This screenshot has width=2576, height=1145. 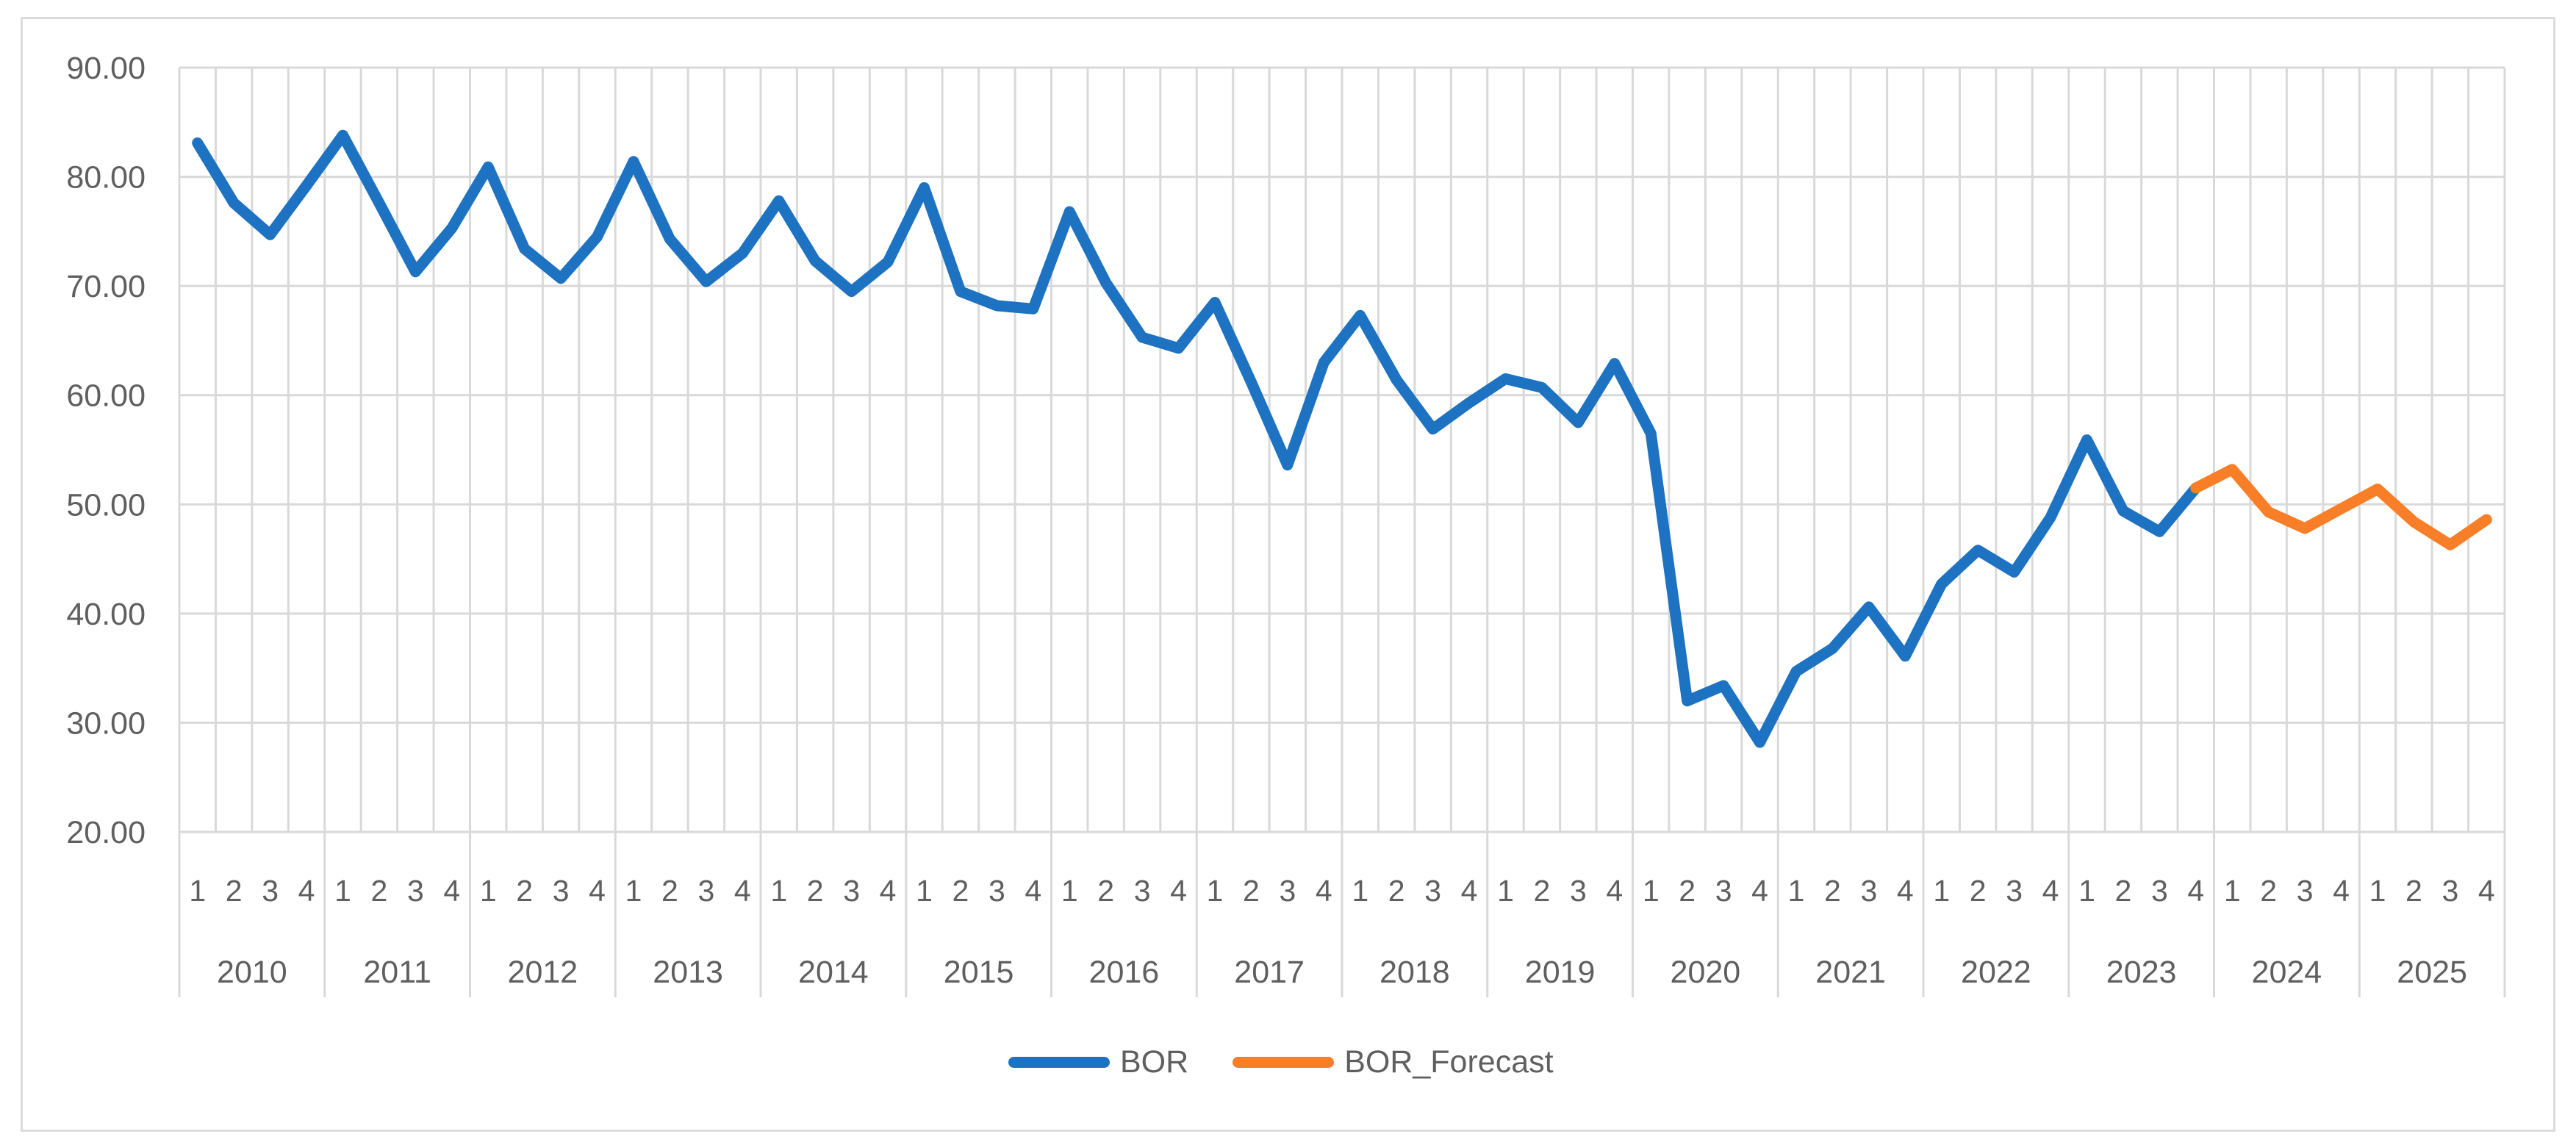 I want to click on year-tick-label: 2010, so click(x=252, y=972).